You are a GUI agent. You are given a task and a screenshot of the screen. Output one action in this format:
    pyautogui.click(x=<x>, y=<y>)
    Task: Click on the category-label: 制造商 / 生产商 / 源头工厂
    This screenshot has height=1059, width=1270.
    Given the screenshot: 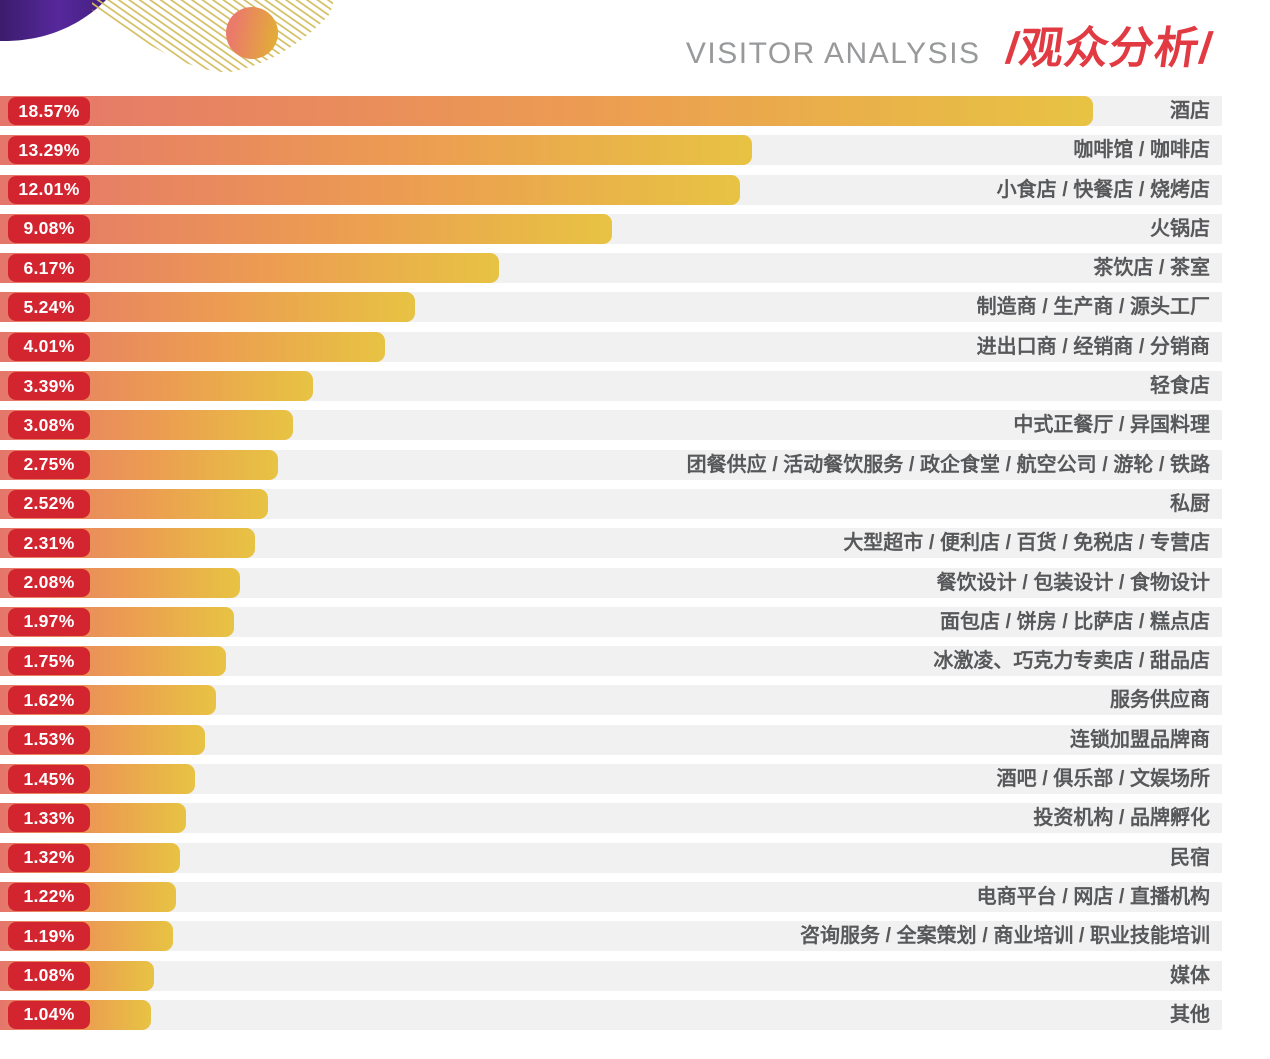 What is the action you would take?
    pyautogui.click(x=1093, y=307)
    